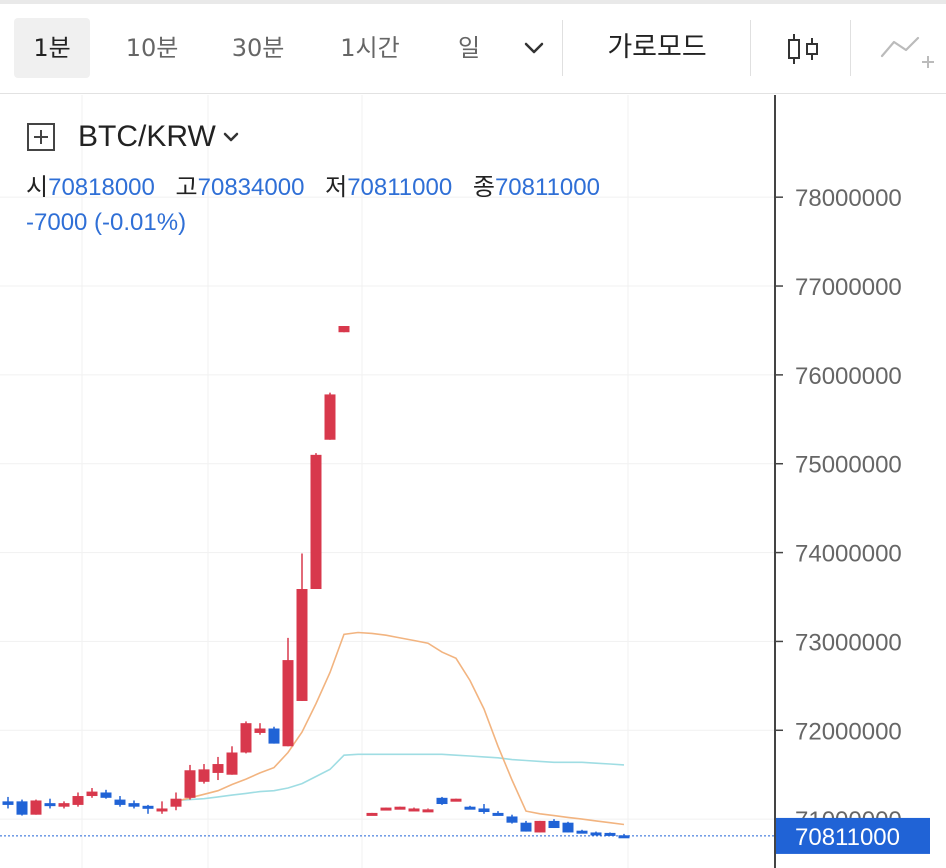 This screenshot has width=946, height=868. Describe the element at coordinates (847, 837) in the screenshot. I see `last-price-label: 70811000` at that location.